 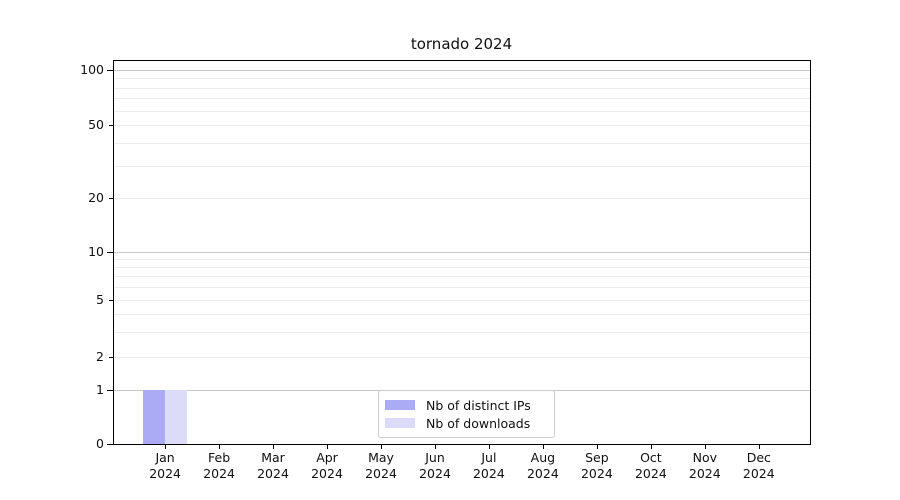 What do you see at coordinates (435, 465) in the screenshot?
I see `x-tick-label: Jun 2024` at bounding box center [435, 465].